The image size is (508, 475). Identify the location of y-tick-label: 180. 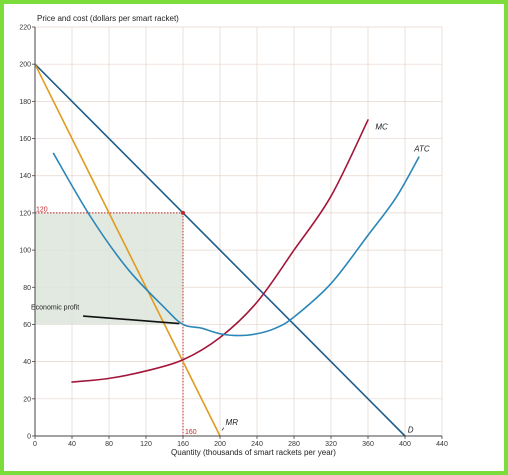
(25, 102).